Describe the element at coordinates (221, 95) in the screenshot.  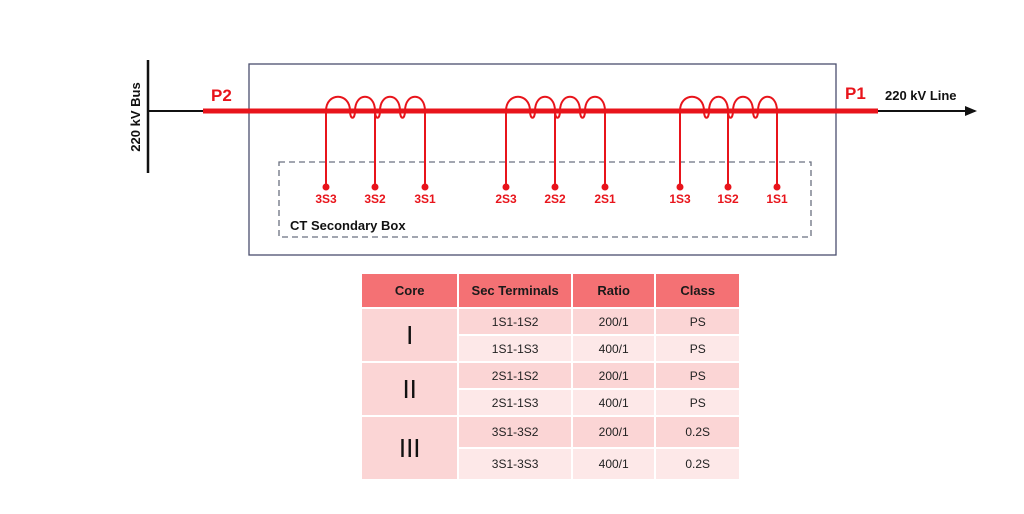
I see `p2-label: P2` at that location.